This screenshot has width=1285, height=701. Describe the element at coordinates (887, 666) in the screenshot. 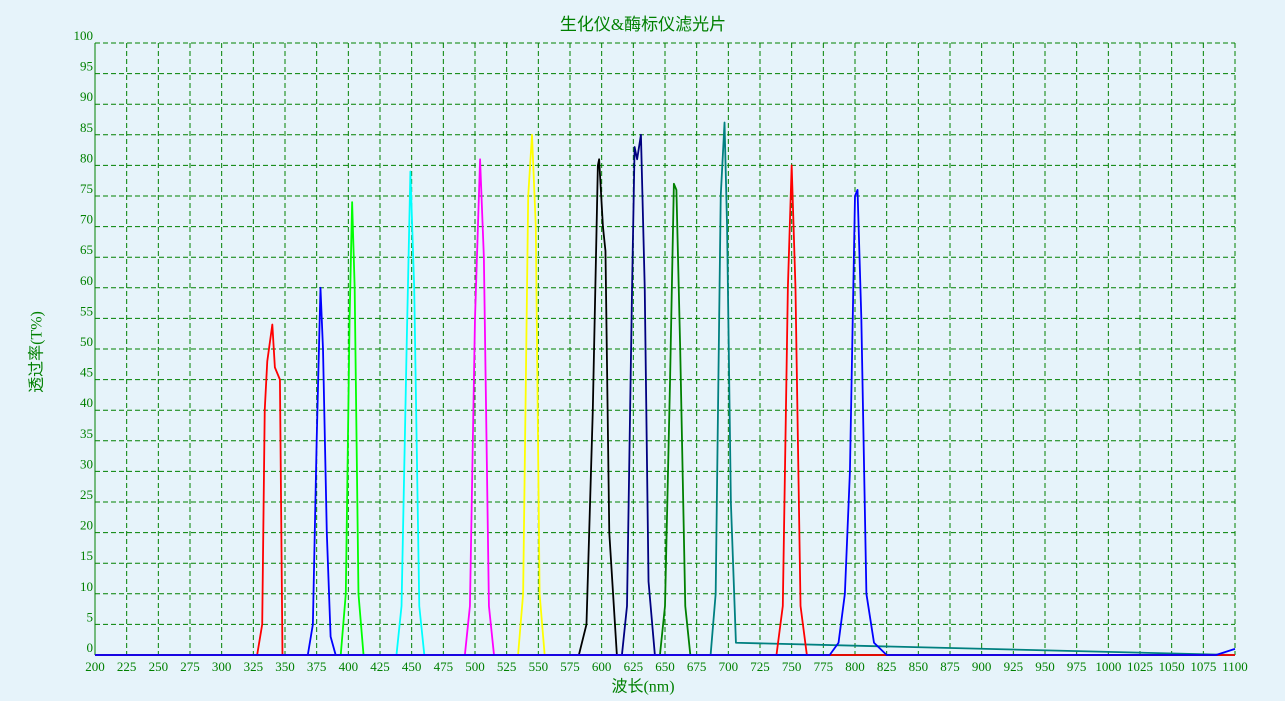

I see `x-tick-label: 825` at that location.